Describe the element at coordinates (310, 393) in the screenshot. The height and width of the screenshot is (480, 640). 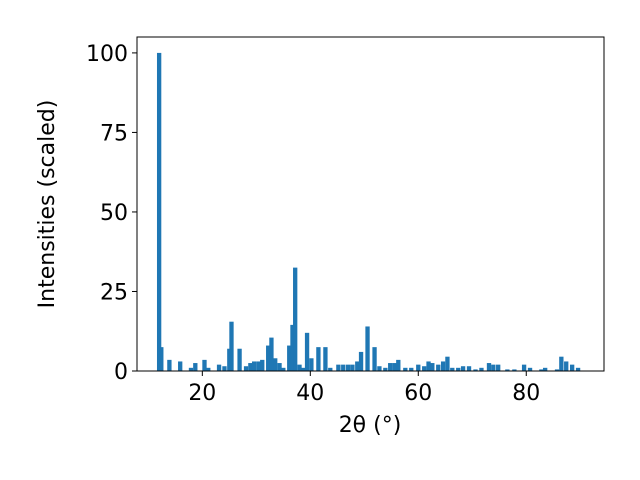
I see `x-tick-label: 40` at that location.